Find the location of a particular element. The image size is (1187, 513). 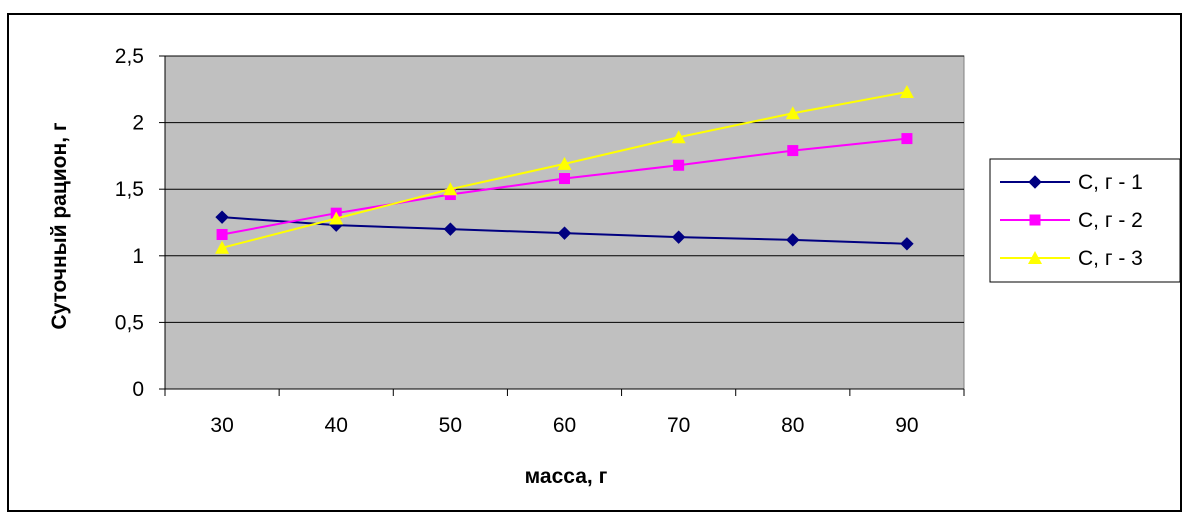

x-tick-label: 90 is located at coordinates (906, 425).